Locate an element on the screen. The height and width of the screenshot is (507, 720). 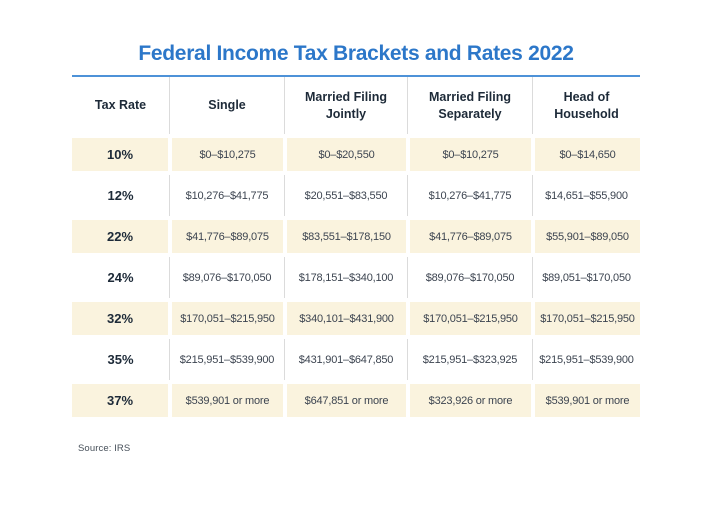
bracket-range-cell: $20,551–$83,550 is located at coordinates (346, 195).